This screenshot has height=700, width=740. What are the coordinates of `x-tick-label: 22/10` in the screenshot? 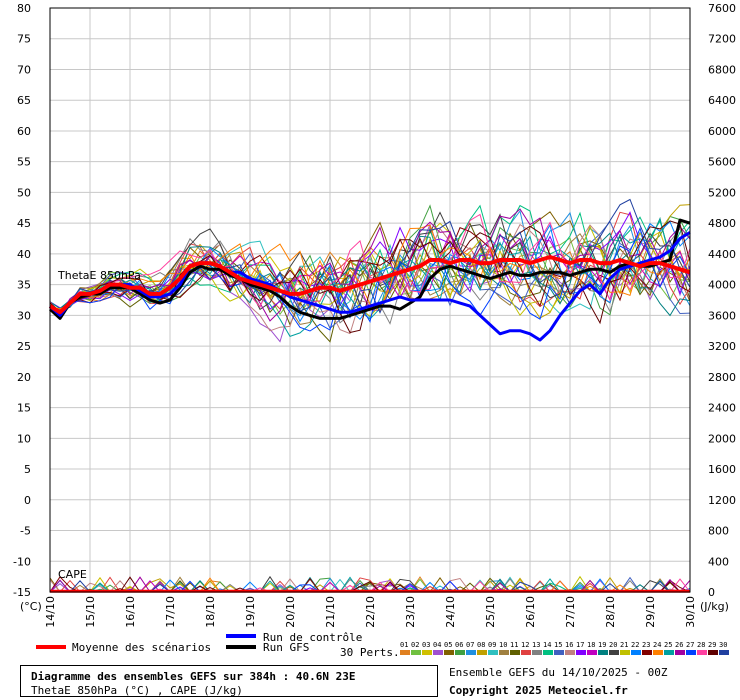 It's located at (370, 612).